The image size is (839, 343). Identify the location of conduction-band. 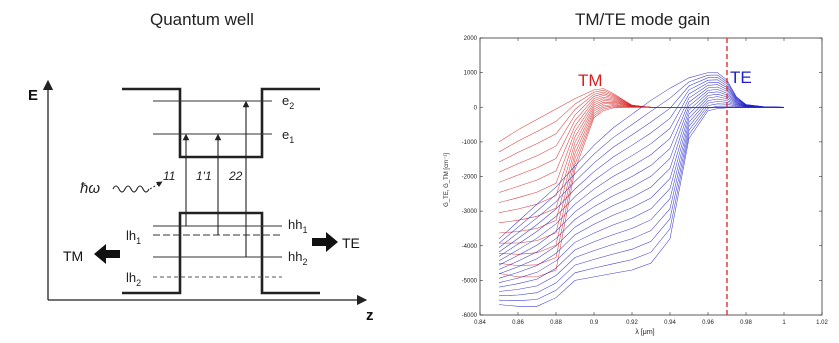
(221, 123).